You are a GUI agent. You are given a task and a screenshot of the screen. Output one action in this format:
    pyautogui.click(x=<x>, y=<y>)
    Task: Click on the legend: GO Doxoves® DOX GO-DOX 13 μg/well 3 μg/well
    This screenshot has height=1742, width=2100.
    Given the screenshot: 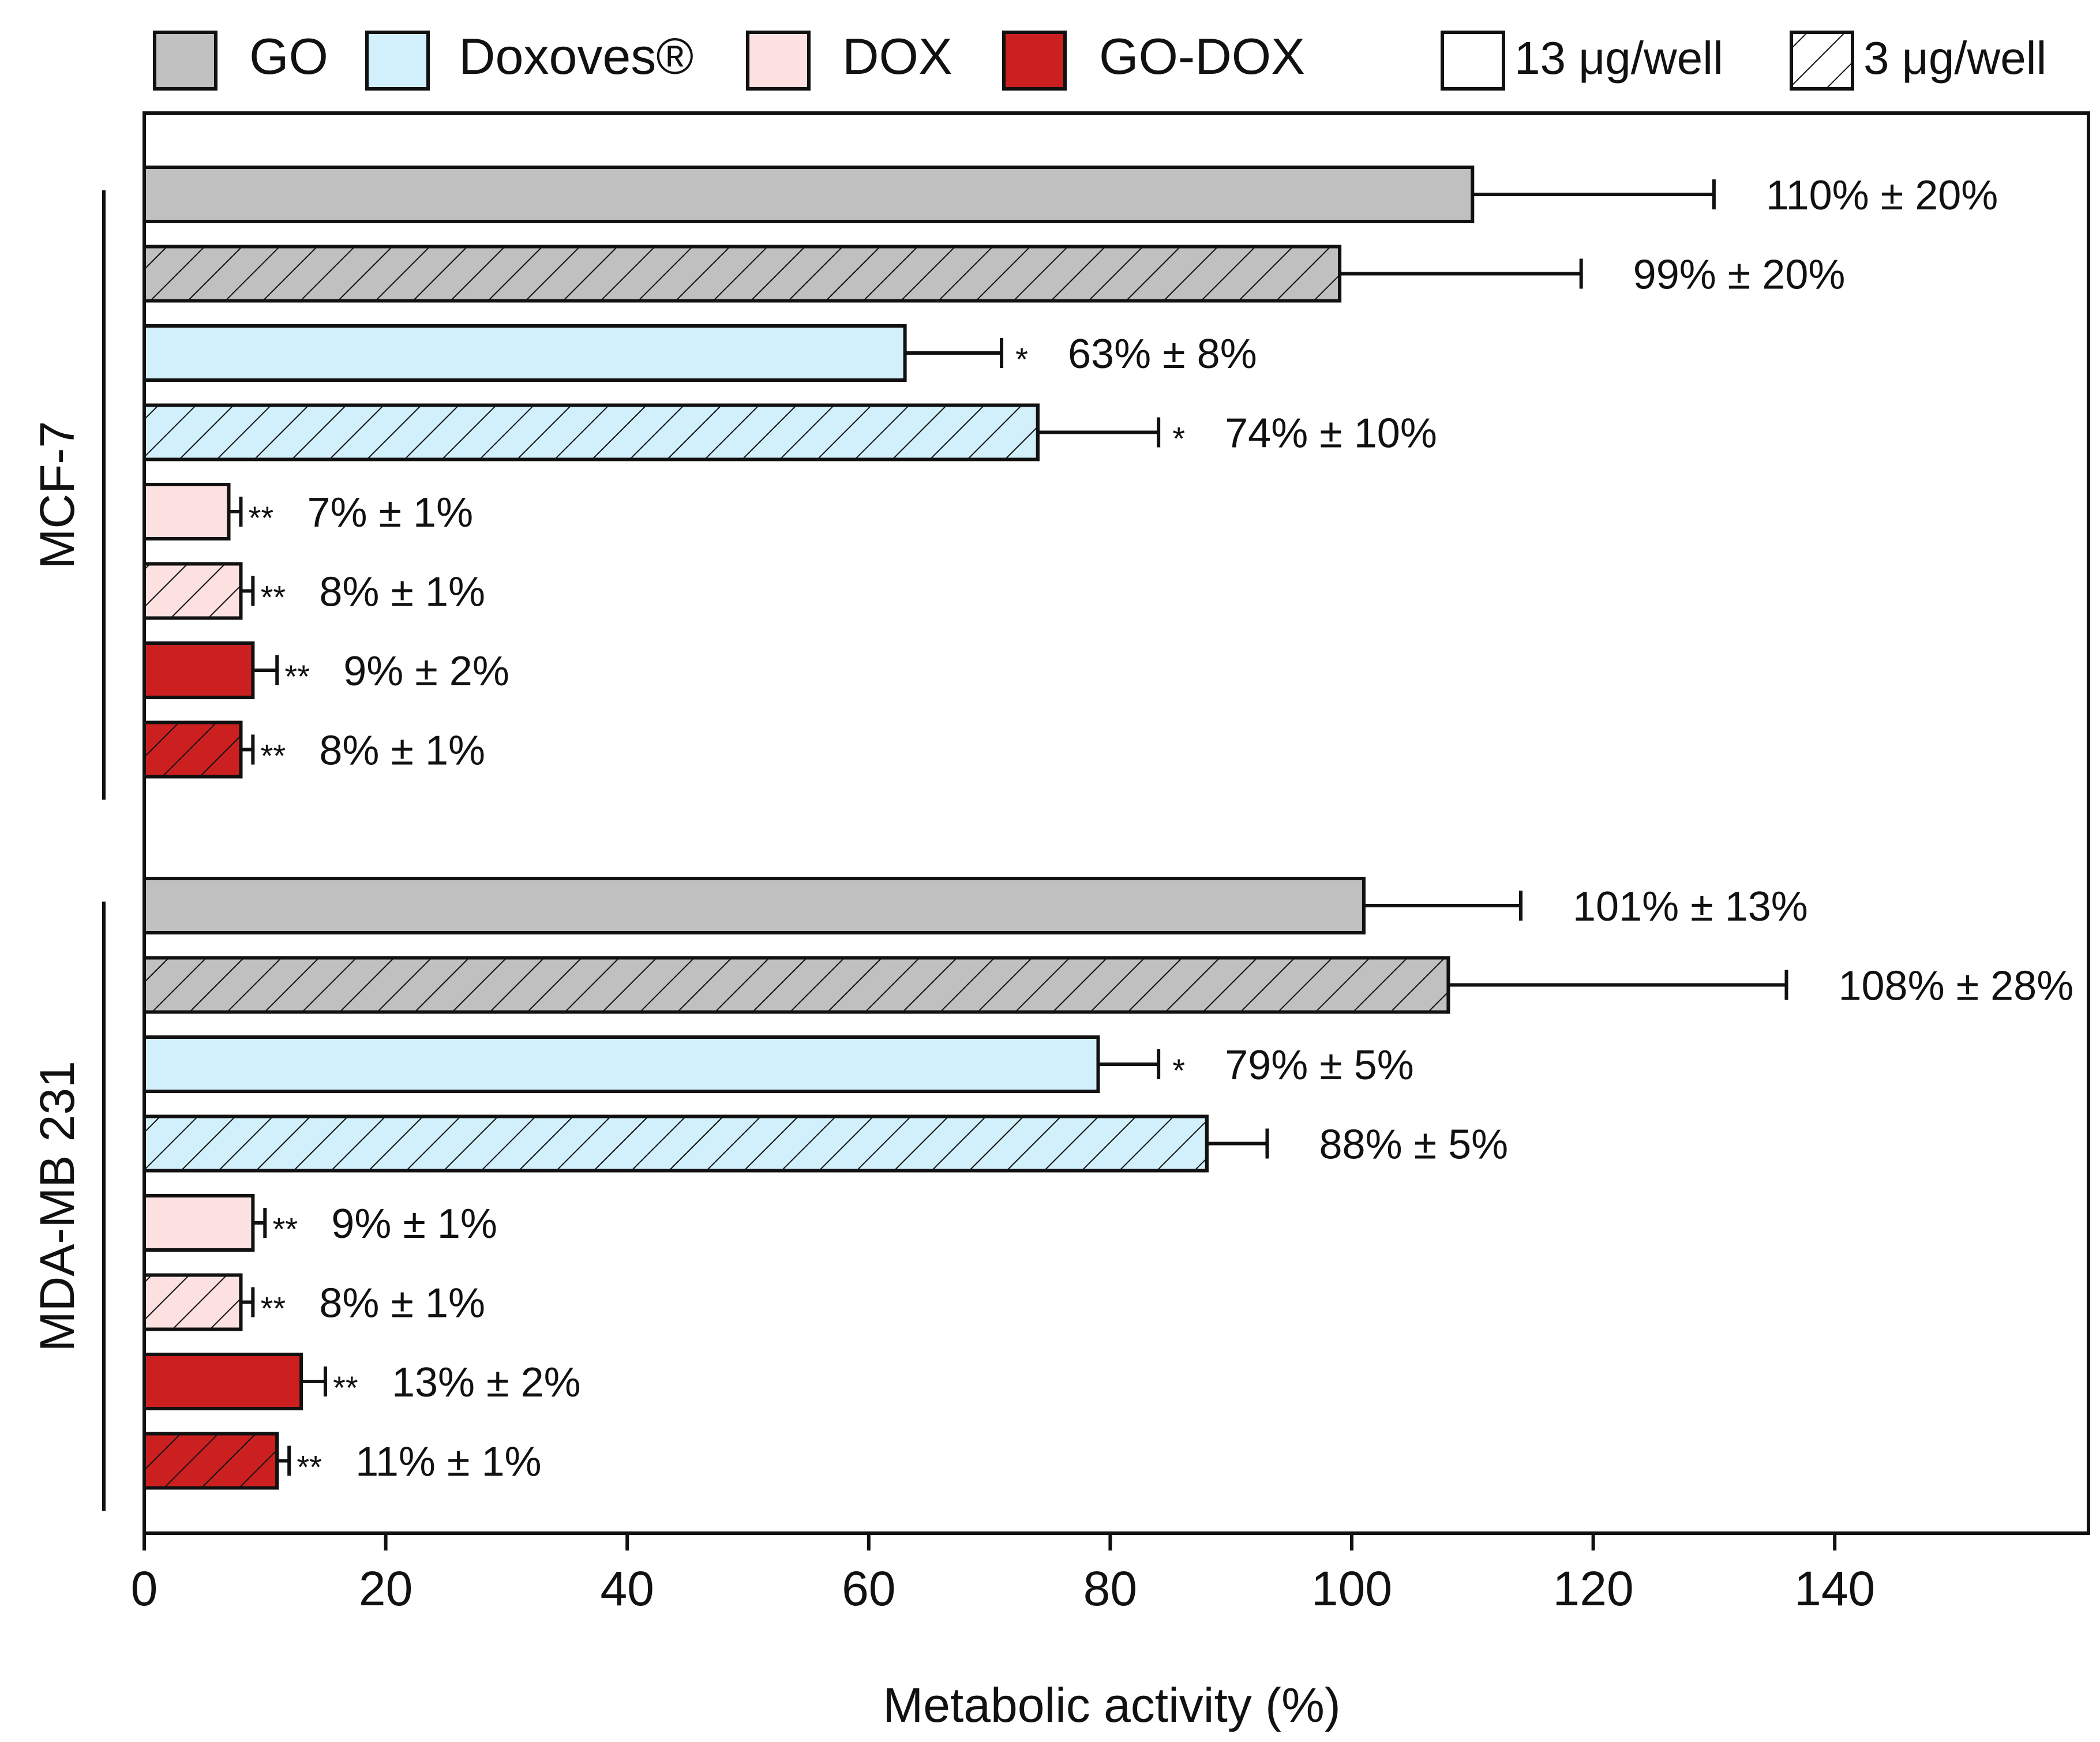 What is the action you would take?
    pyautogui.click(x=1099, y=59)
    